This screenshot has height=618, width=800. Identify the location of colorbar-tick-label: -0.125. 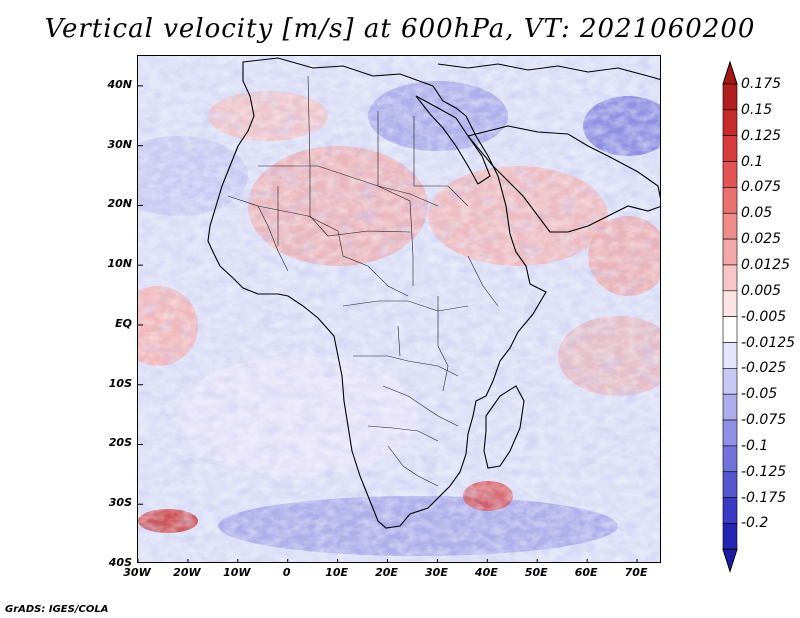
(764, 471).